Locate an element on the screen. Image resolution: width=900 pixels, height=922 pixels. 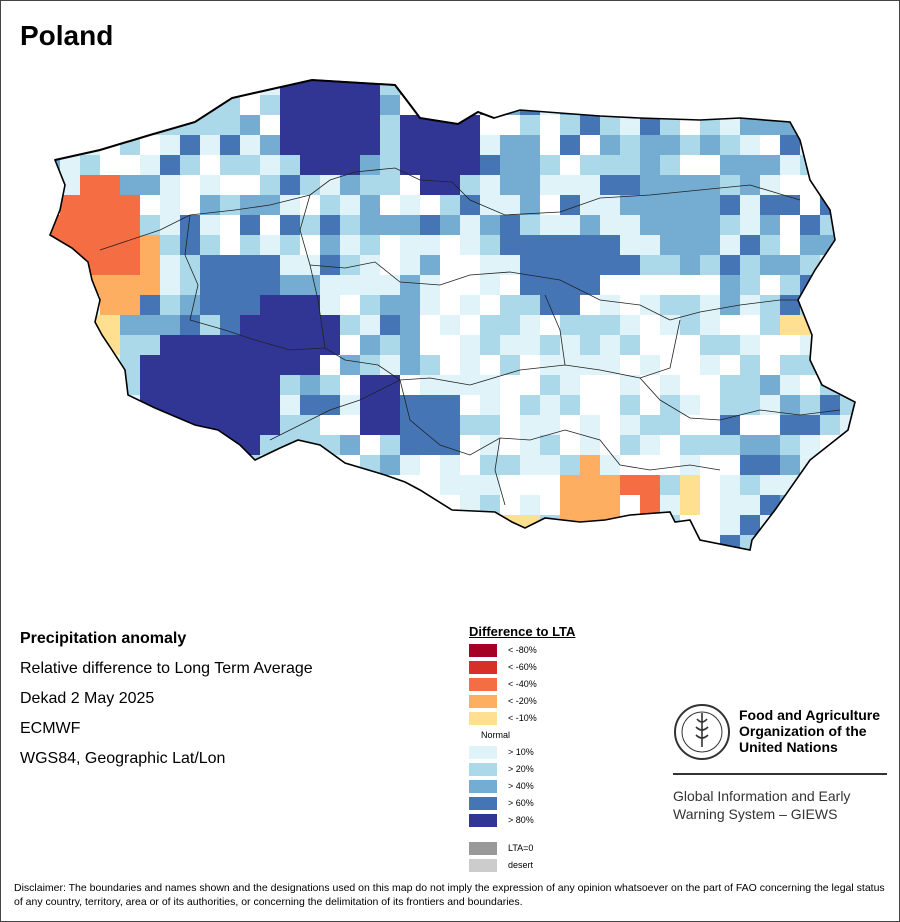
legend-swatch is located at coordinates (483, 718).